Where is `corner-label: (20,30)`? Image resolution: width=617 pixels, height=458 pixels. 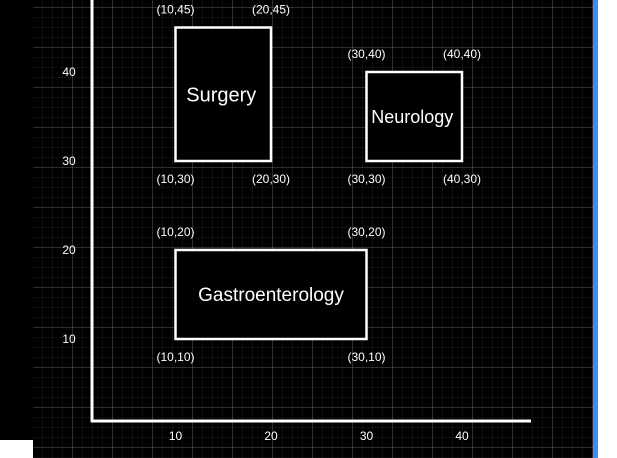
corner-label: (20,30) is located at coordinates (271, 179).